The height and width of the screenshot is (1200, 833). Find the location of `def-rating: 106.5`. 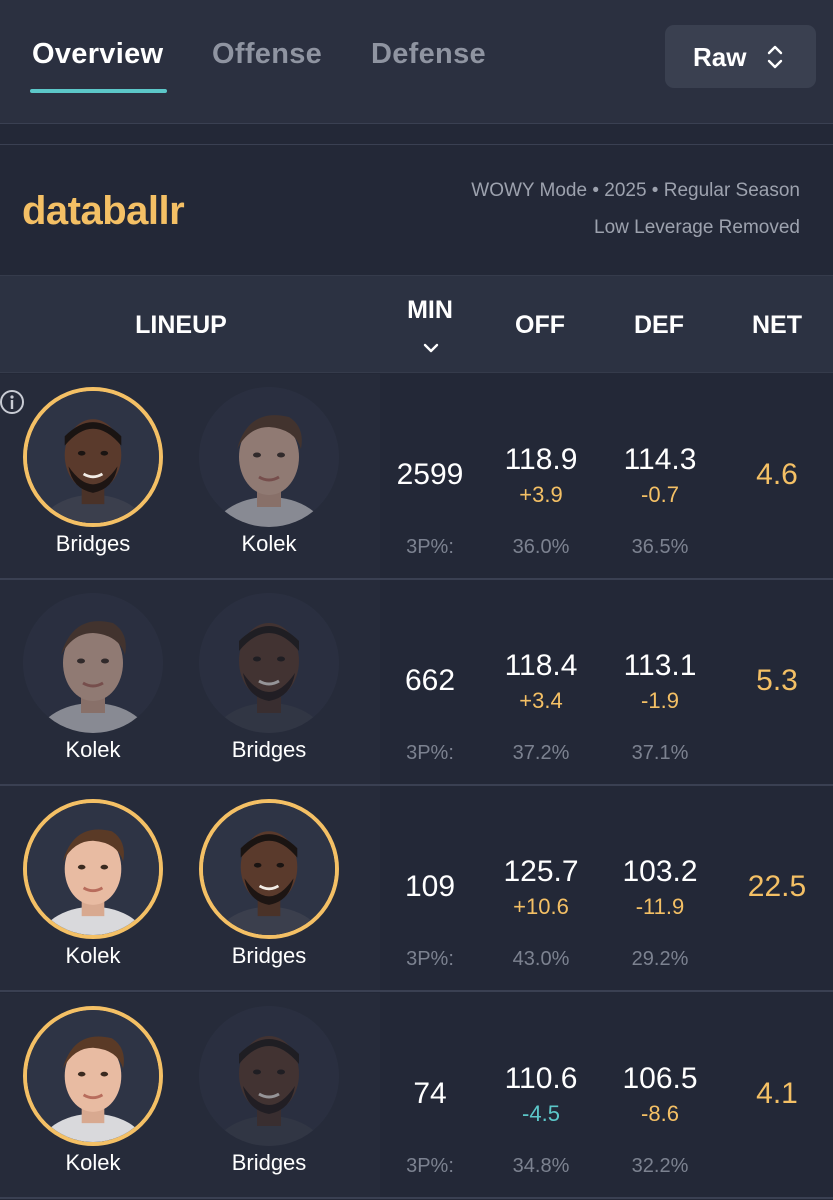

def-rating: 106.5 is located at coordinates (660, 1078).